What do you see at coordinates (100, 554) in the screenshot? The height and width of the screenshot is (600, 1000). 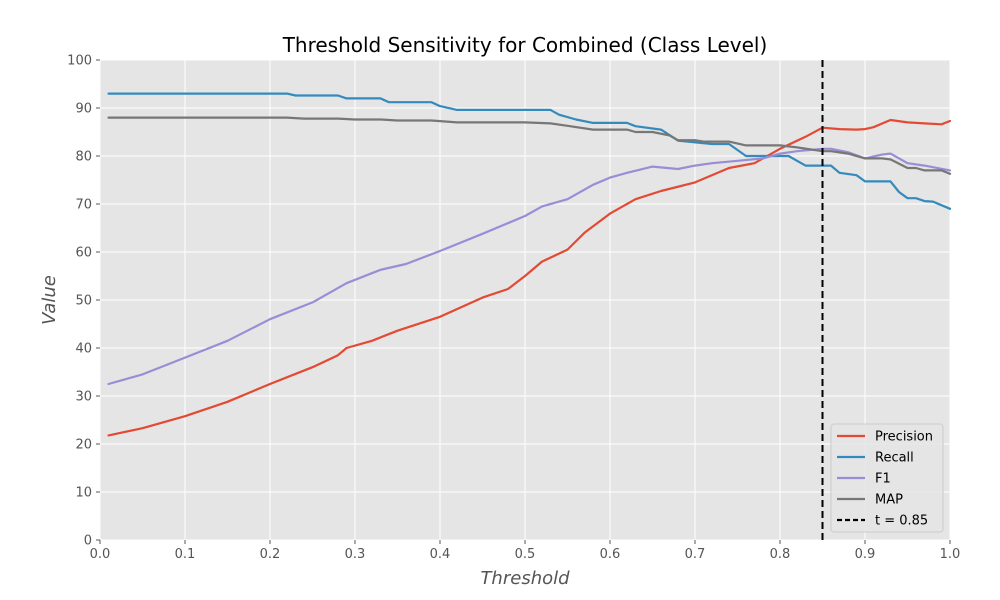 I see `x-tick-label: 0.0` at bounding box center [100, 554].